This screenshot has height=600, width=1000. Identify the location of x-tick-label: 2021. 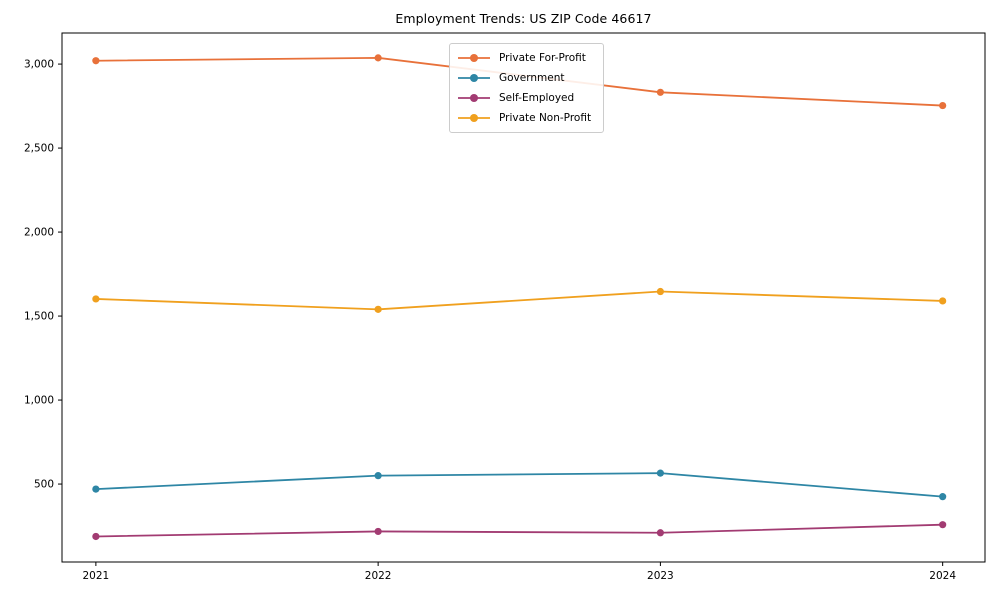
(96, 576).